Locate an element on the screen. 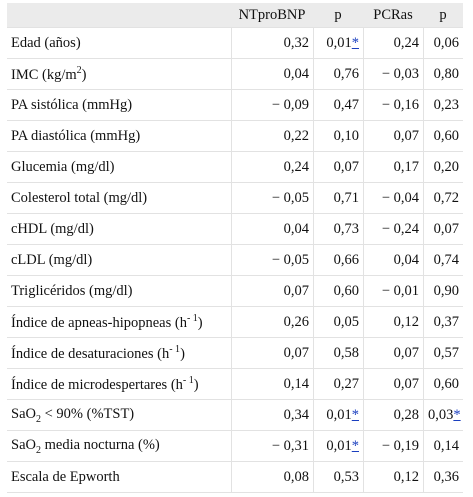  cell-p-ntprobnp: 0,76 is located at coordinates (338, 74).